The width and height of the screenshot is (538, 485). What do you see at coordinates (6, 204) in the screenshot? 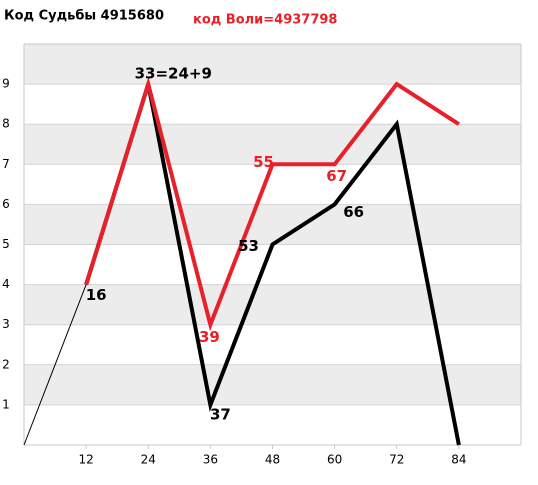
I see `y-tick-label: 6` at bounding box center [6, 204].